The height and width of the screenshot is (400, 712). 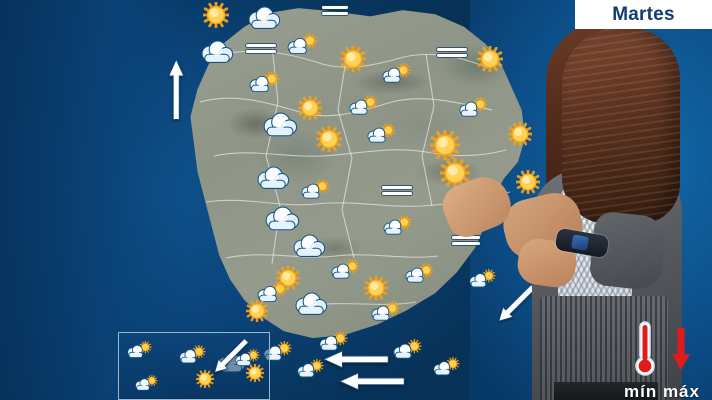 I want to click on arrow-north-atlantic, so click(x=176, y=89).